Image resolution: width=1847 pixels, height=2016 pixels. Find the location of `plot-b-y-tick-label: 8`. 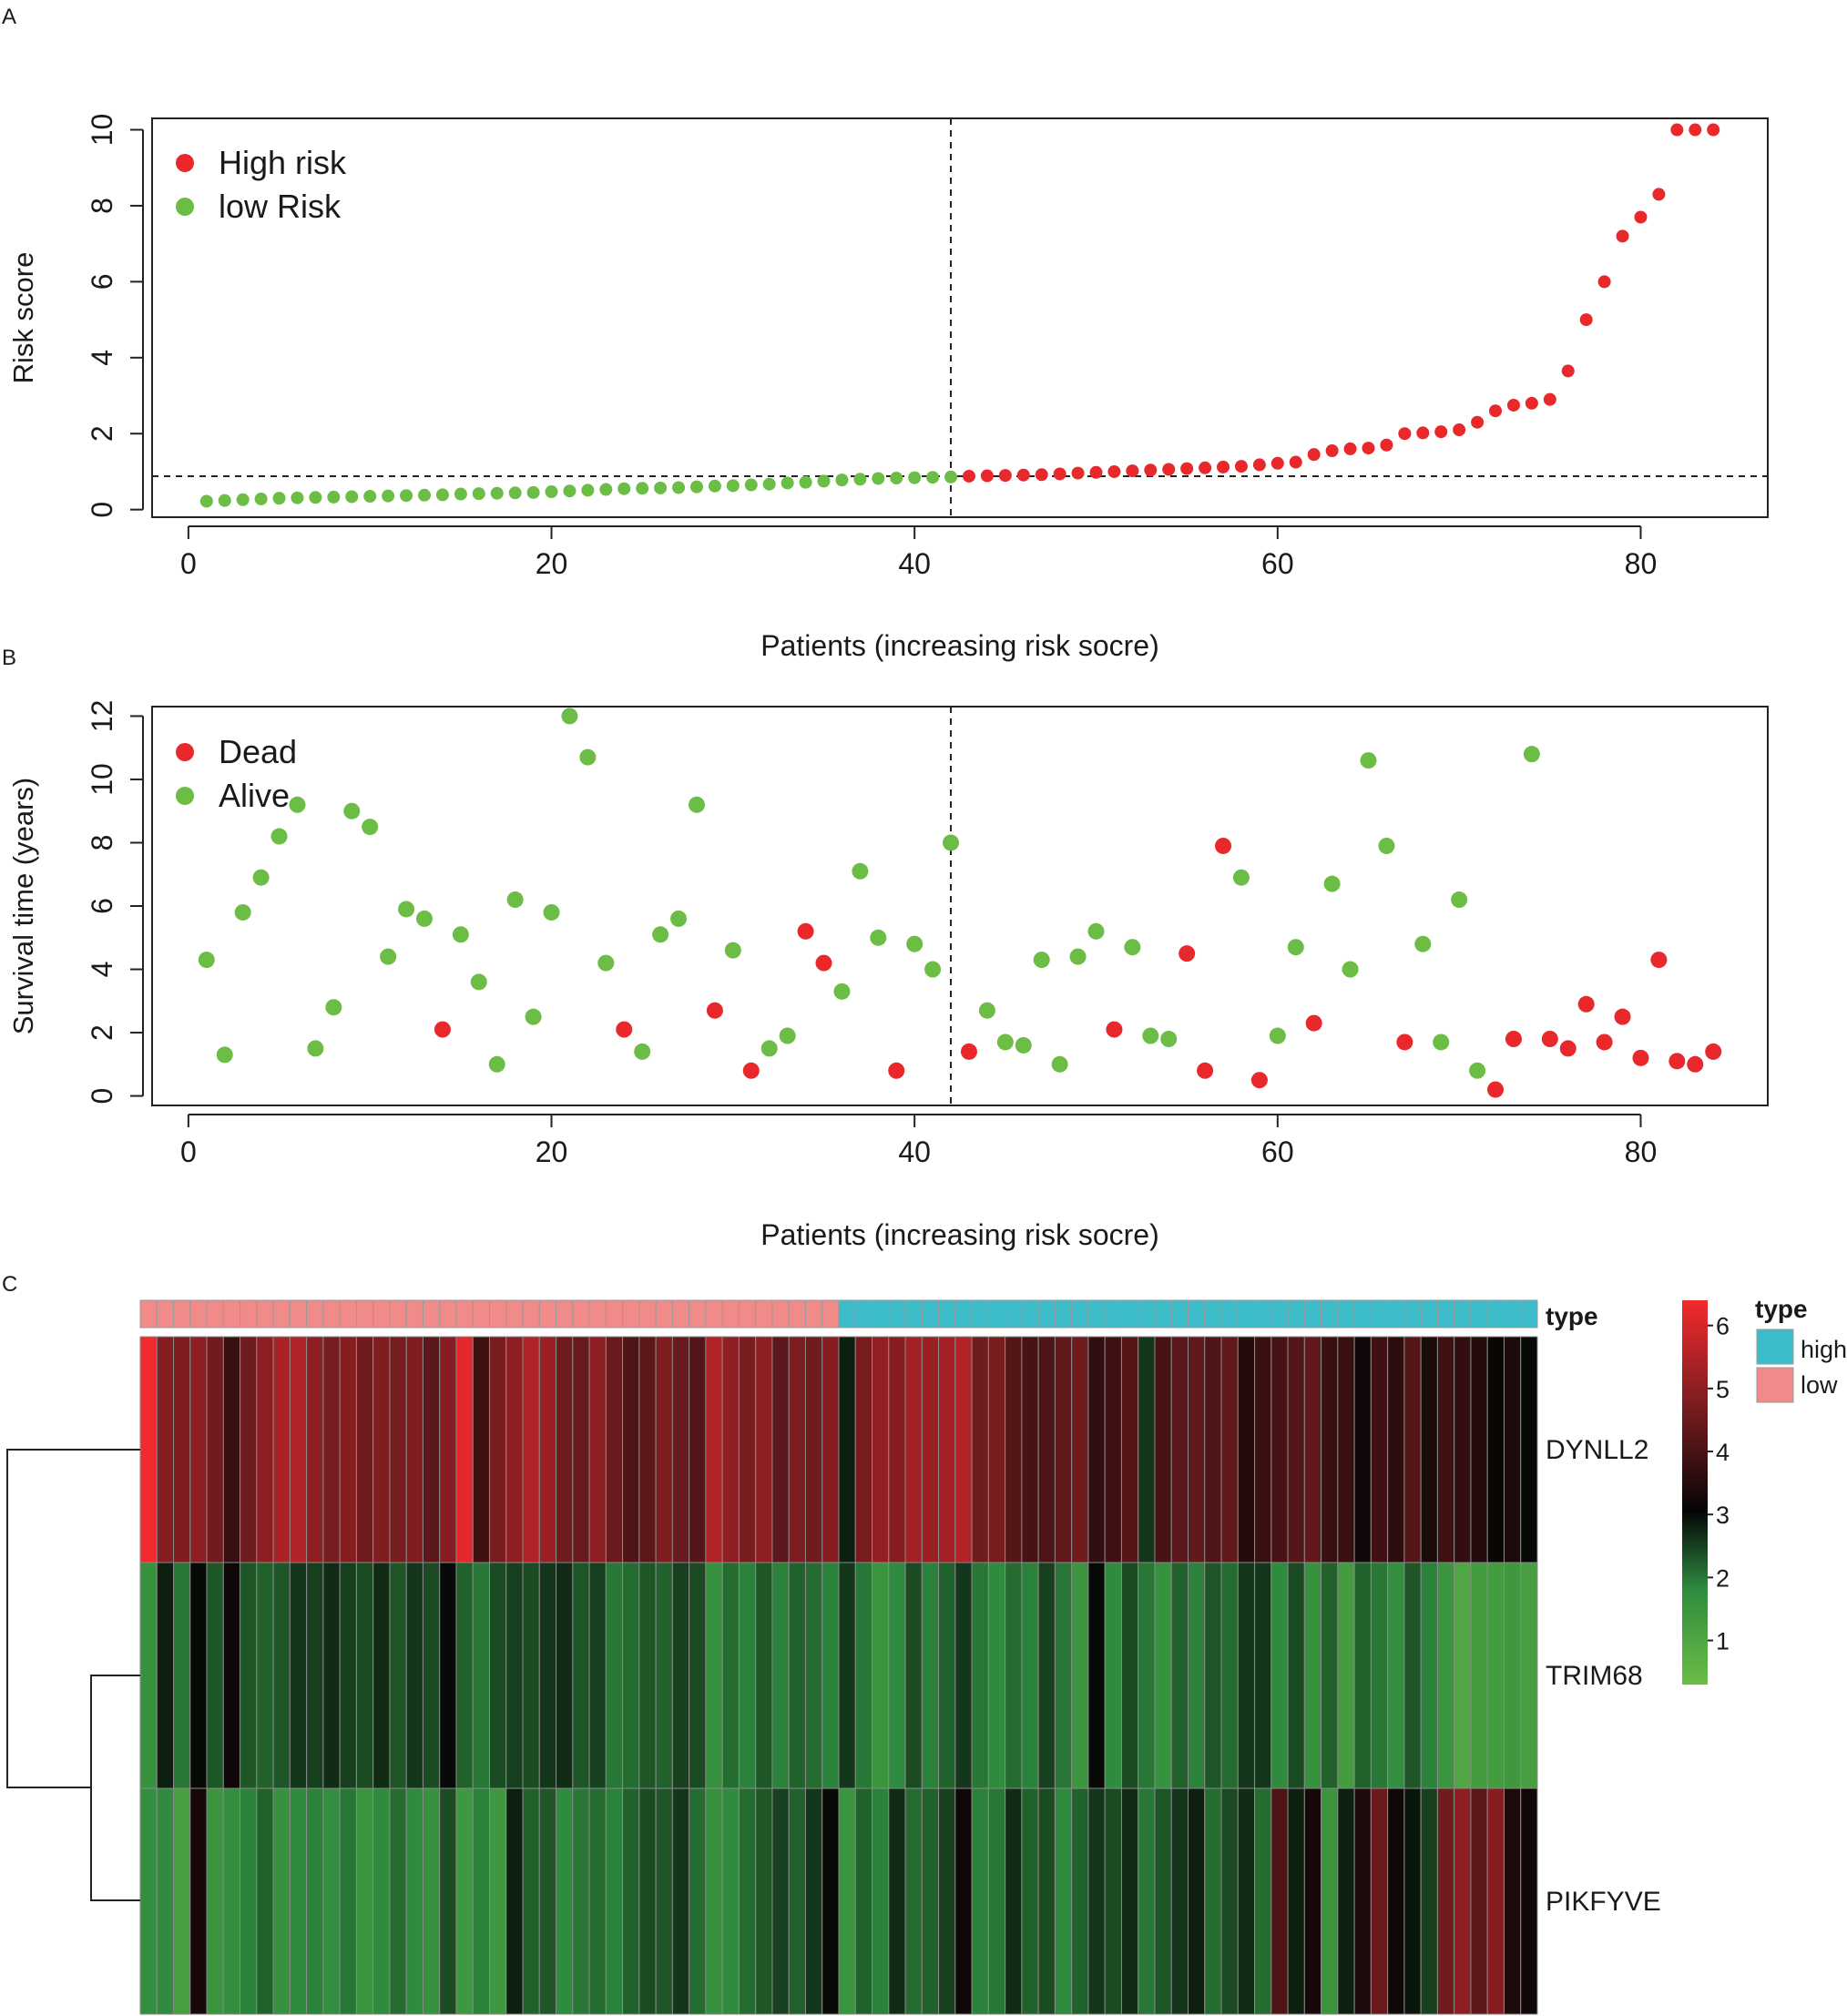

plot-b-y-tick-label: 8 is located at coordinates (102, 843).